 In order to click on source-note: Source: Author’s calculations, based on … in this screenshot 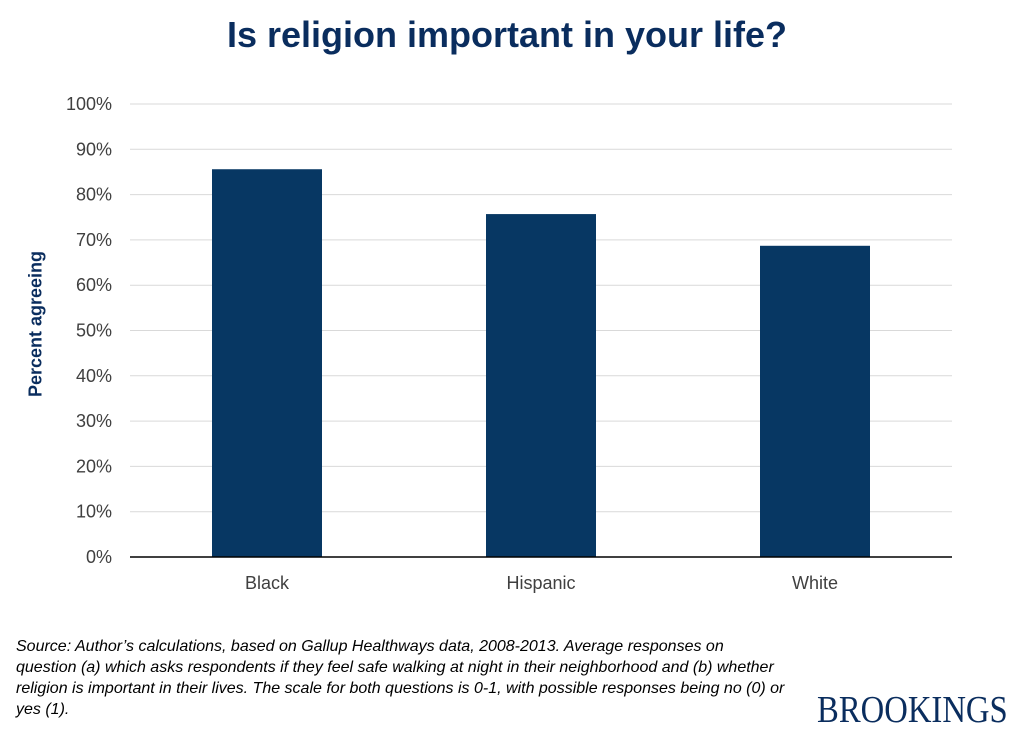, I will do `click(400, 678)`.